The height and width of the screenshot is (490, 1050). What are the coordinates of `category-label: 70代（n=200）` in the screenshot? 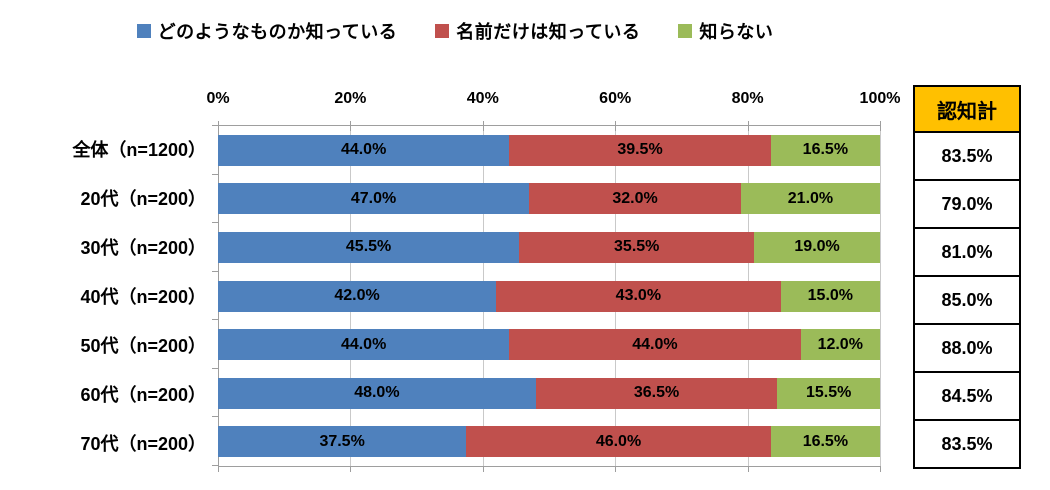 It's located at (143, 443).